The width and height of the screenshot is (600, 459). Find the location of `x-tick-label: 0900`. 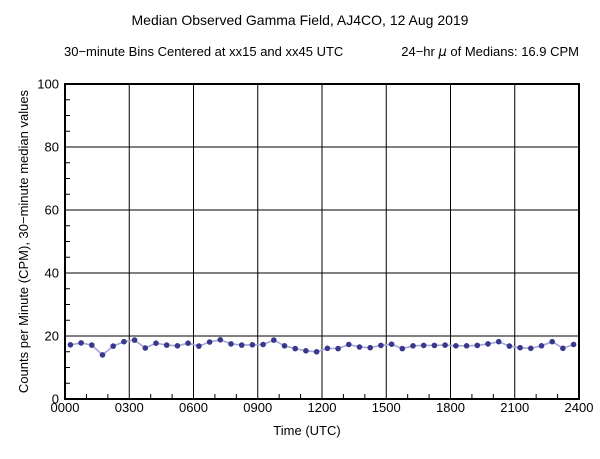

x-tick-label: 0900 is located at coordinates (257, 407).